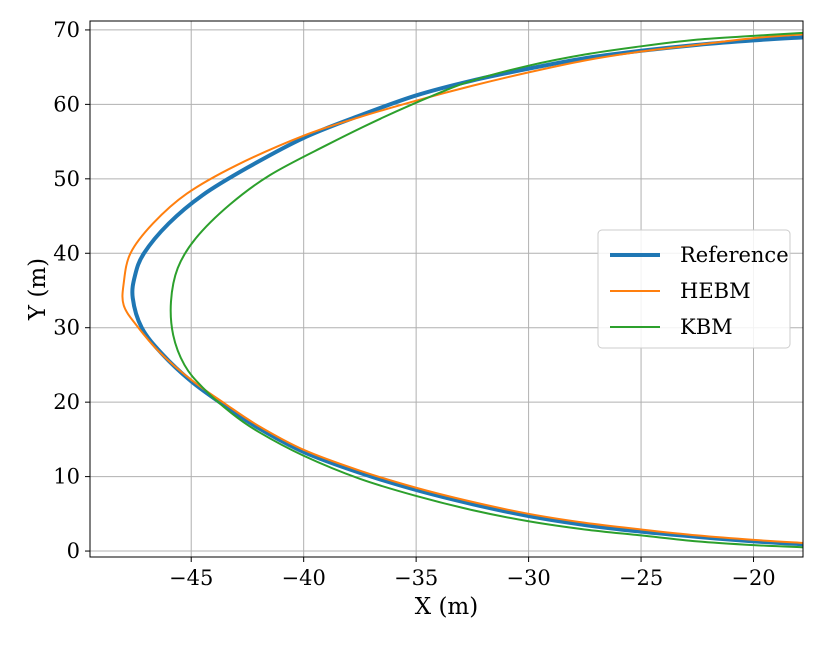 The image size is (830, 646). What do you see at coordinates (66, 104) in the screenshot?
I see `y-tick-label: 60` at bounding box center [66, 104].